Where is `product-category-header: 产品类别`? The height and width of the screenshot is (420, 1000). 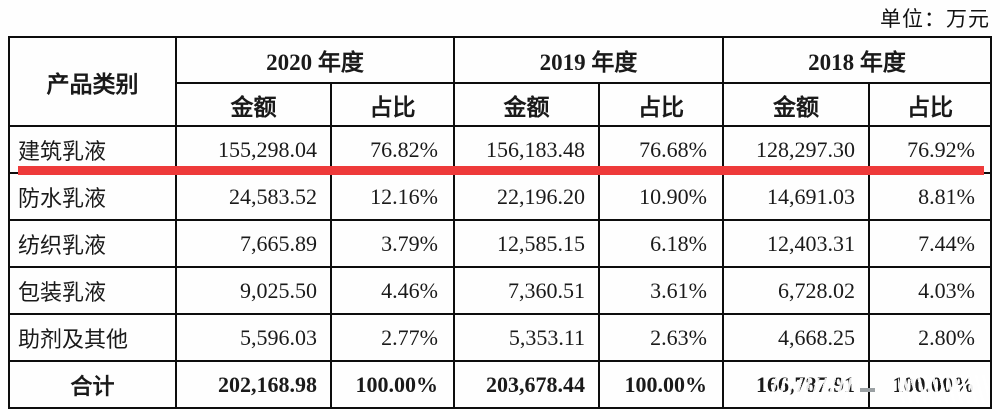 product-category-header: 产品类别 is located at coordinates (92, 81).